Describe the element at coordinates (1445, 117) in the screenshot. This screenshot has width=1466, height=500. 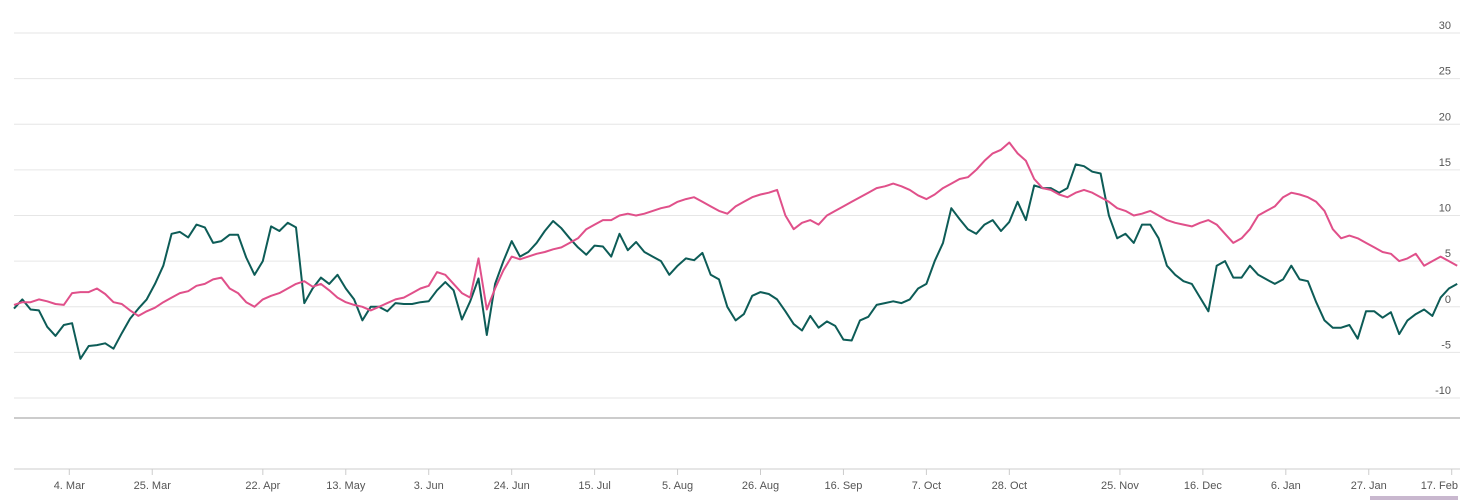
I see `y-tick-label: 20` at that location.